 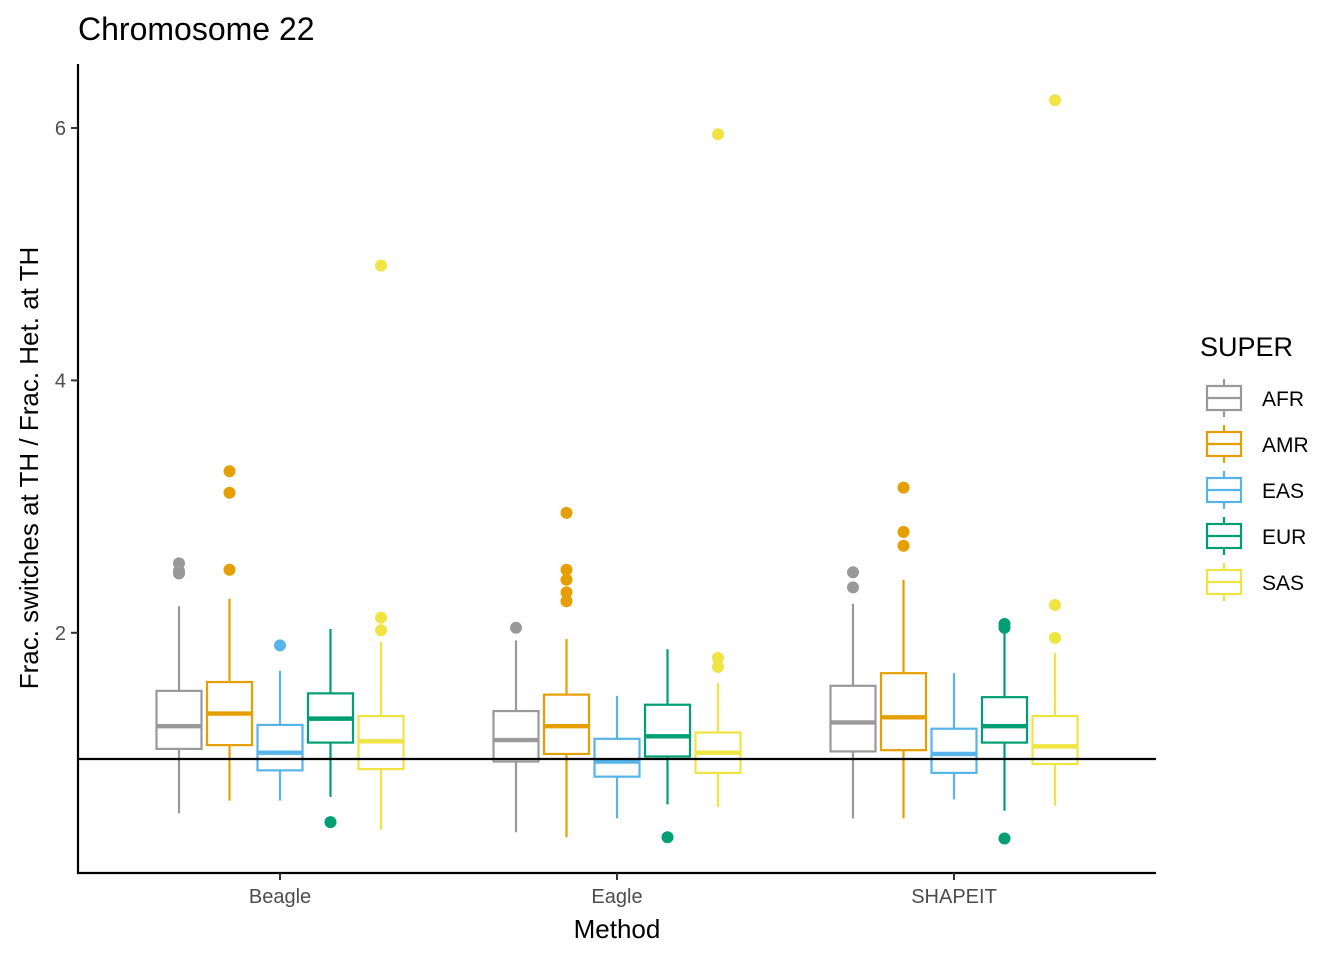 What do you see at coordinates (280, 720) in the screenshot?
I see `box-beagle-eas` at bounding box center [280, 720].